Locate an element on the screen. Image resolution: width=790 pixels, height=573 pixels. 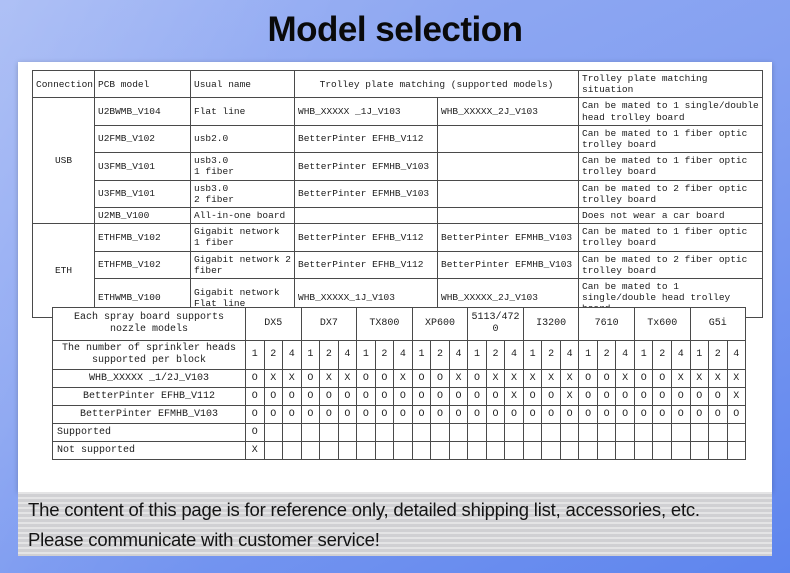
usual-name-cell: usb3.0 1 fiber is located at coordinates (242, 166).